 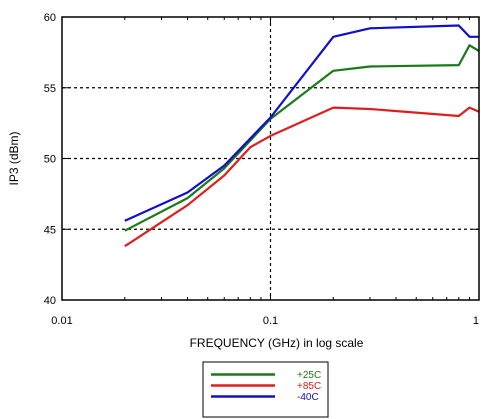 What do you see at coordinates (309, 386) in the screenshot?
I see `legend-label: +85C` at bounding box center [309, 386].